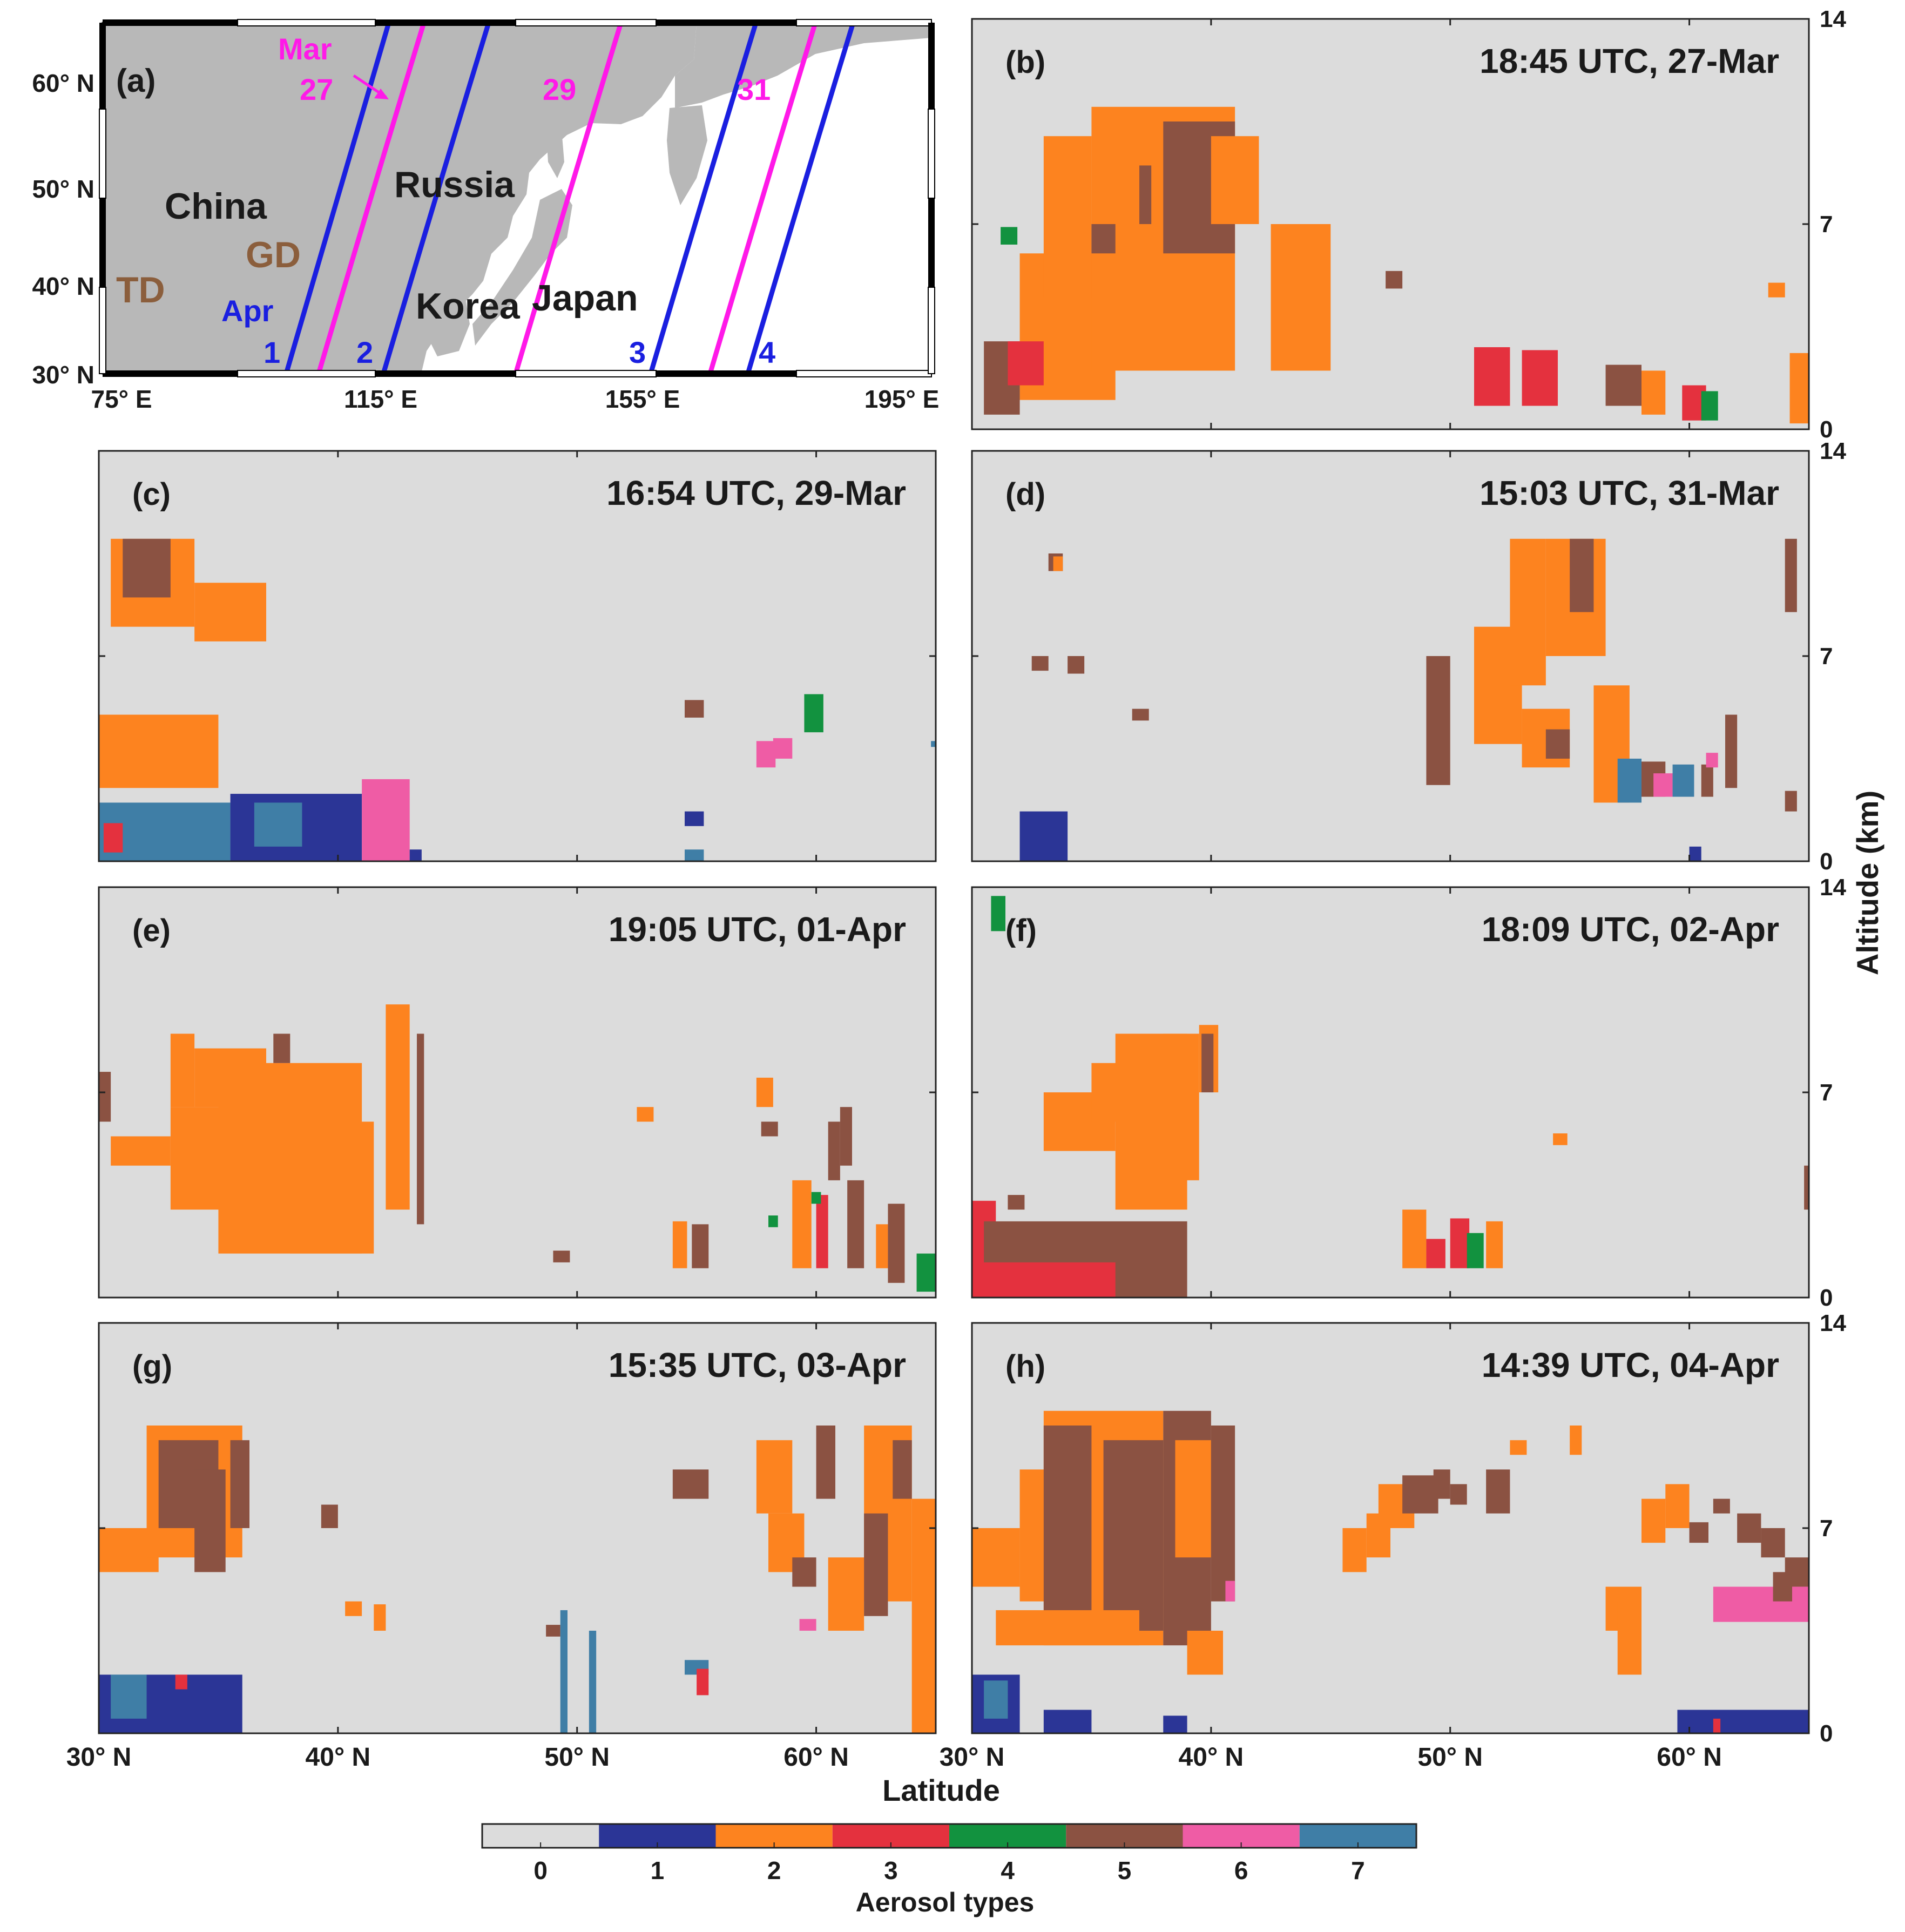 This screenshot has width=1905, height=1932. What do you see at coordinates (1025, 63) in the screenshot?
I see `panel-label: (b)` at bounding box center [1025, 63].